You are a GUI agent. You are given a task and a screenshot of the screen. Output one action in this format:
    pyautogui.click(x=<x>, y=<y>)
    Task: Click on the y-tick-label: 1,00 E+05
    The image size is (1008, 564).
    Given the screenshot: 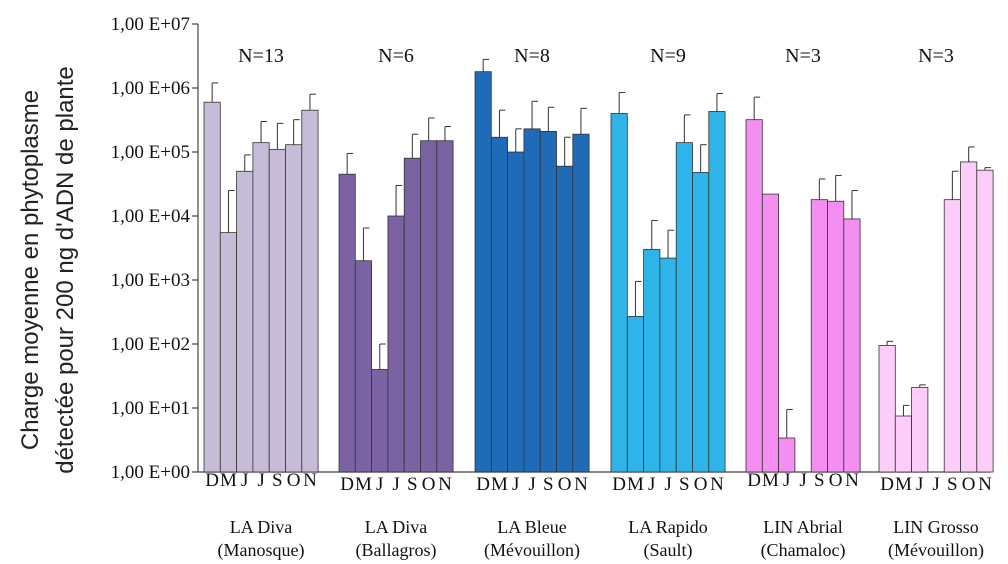 What is the action you would take?
    pyautogui.click(x=150, y=152)
    